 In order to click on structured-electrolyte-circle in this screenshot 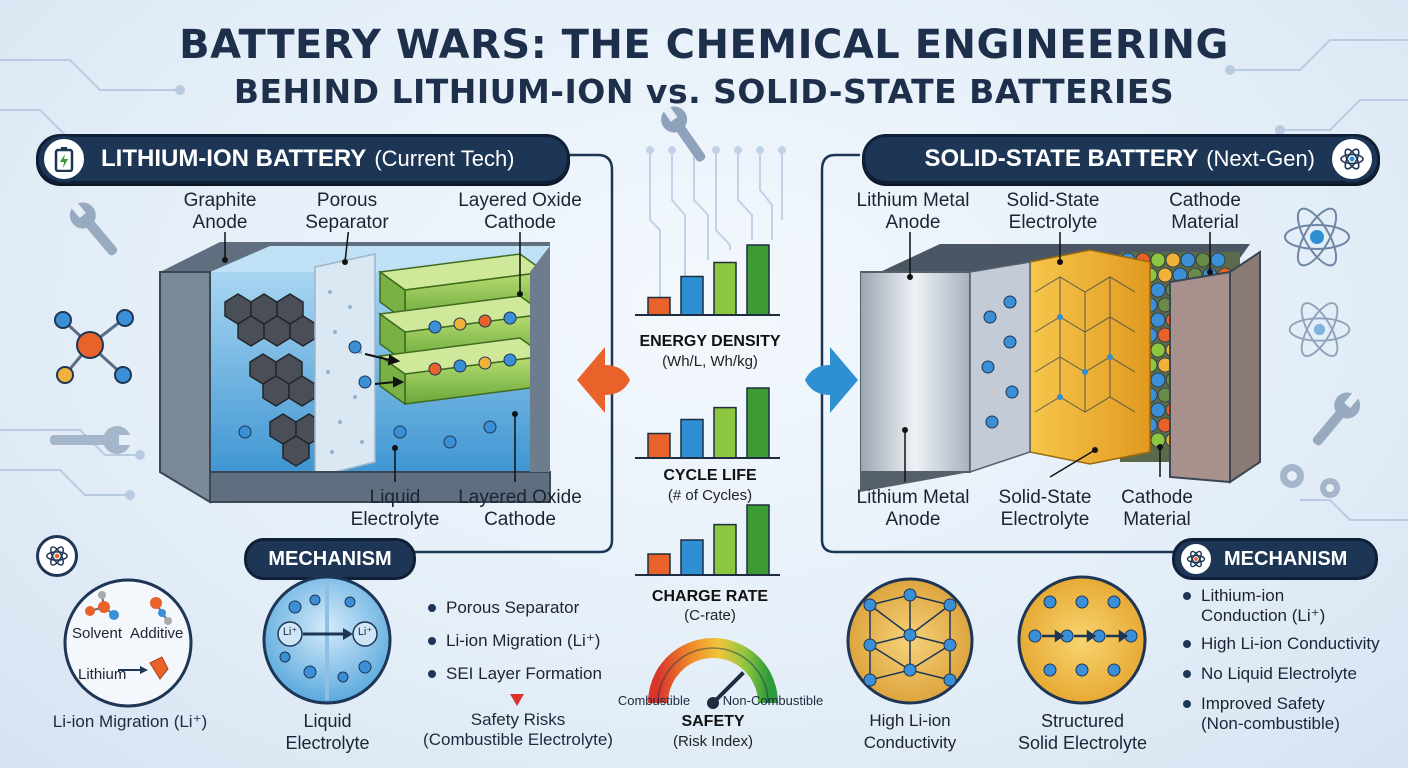, I will do `click(1082, 640)`.